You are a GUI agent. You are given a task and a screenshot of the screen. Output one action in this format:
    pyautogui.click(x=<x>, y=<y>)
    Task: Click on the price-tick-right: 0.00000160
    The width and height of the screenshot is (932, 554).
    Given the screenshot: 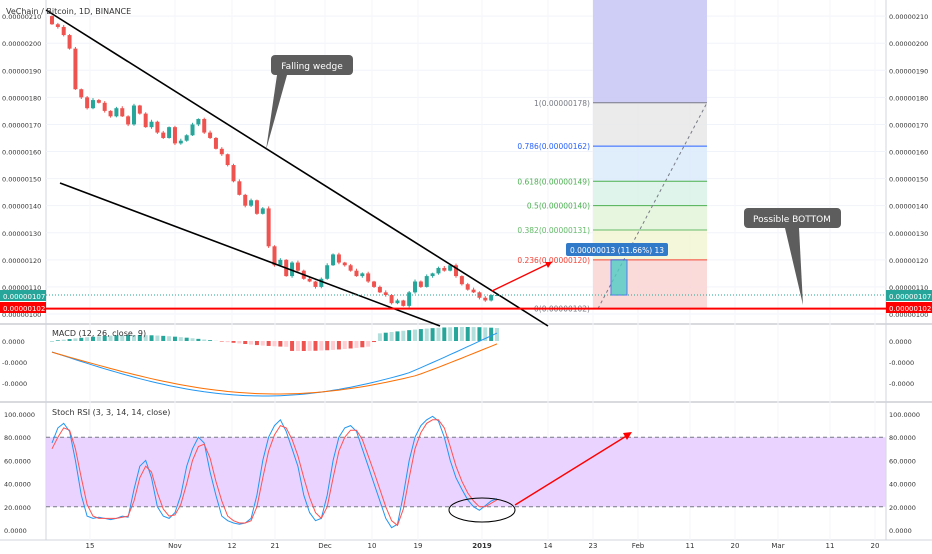 What is the action you would take?
    pyautogui.click(x=908, y=153)
    